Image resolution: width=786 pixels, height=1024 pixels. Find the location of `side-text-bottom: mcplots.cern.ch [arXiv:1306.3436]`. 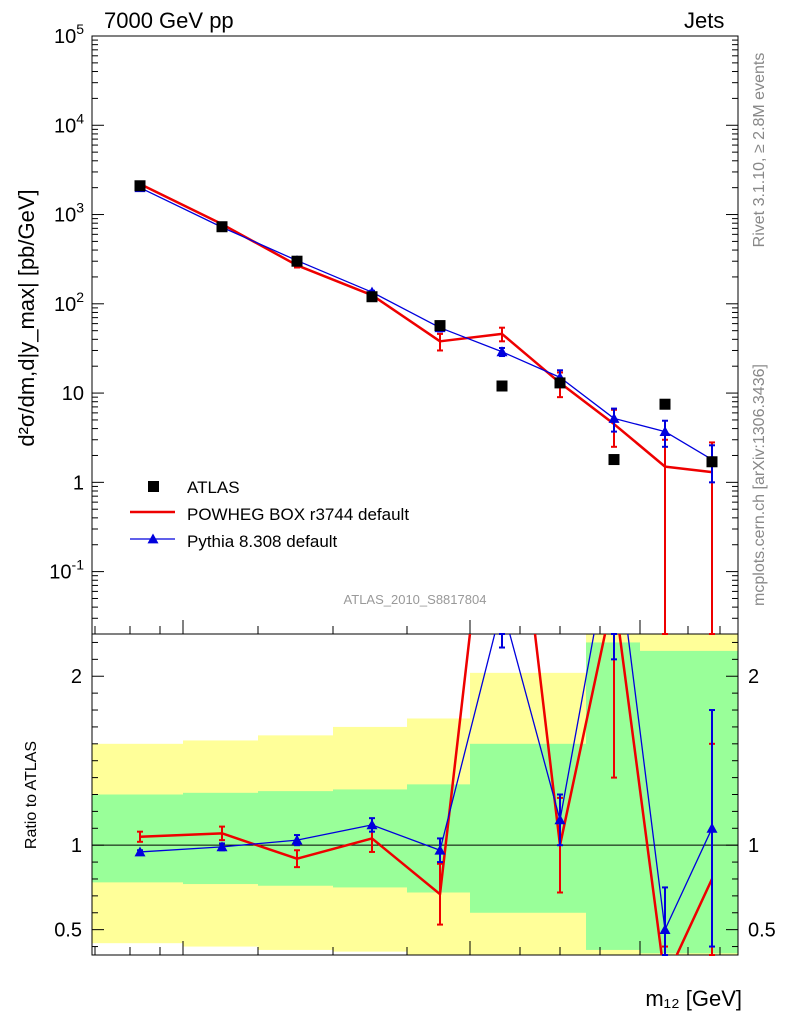

side-text-bottom: mcplots.cern.ch [arXiv:1306.3436] is located at coordinates (759, 485).